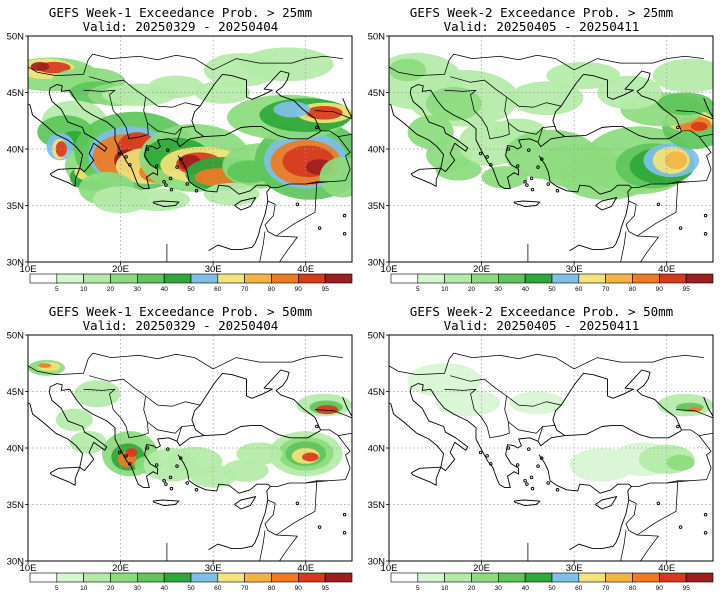  I want to click on colorbar: 5 10 20 30 40 50 60 70 80 90 95, so click(552, 283).